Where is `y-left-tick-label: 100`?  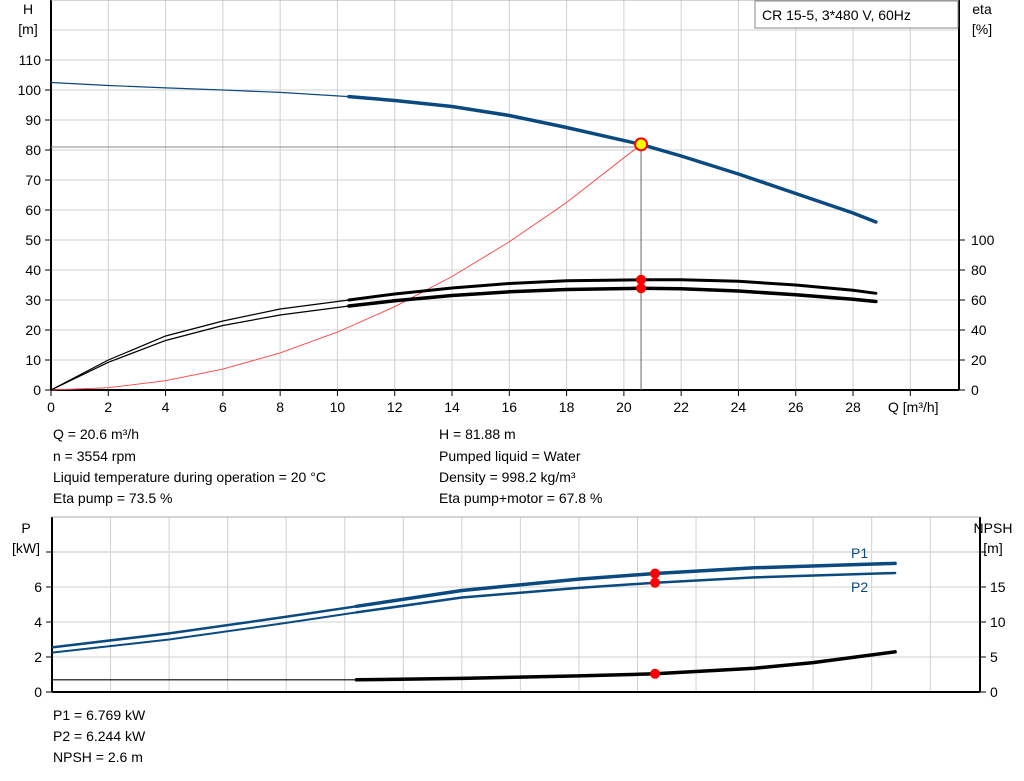 y-left-tick-label: 100 is located at coordinates (30, 90).